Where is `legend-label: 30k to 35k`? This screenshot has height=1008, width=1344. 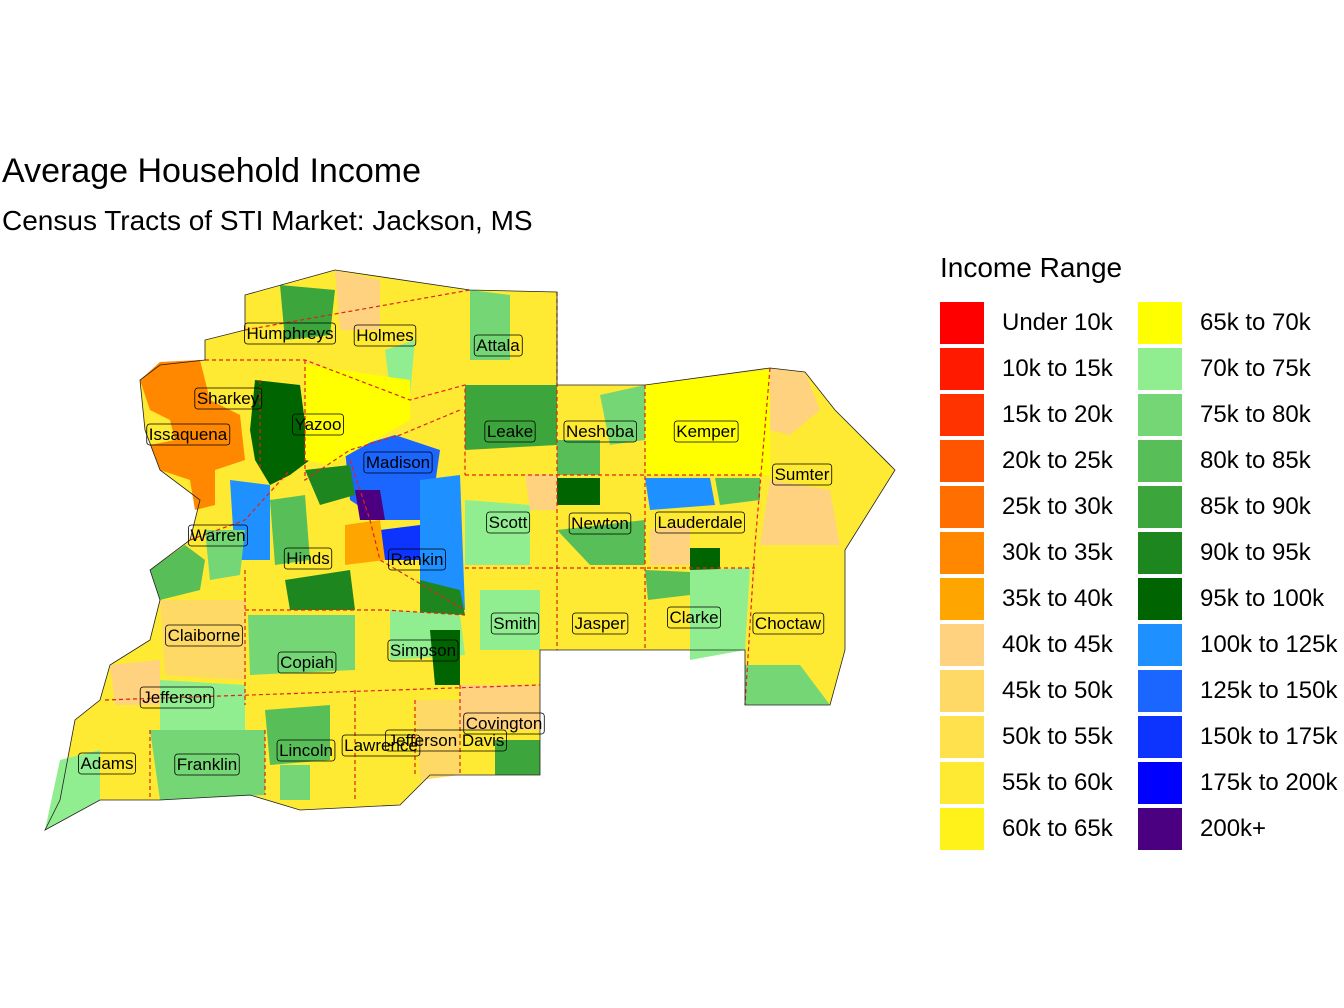
legend-label: 30k to 35k is located at coordinates (1057, 552).